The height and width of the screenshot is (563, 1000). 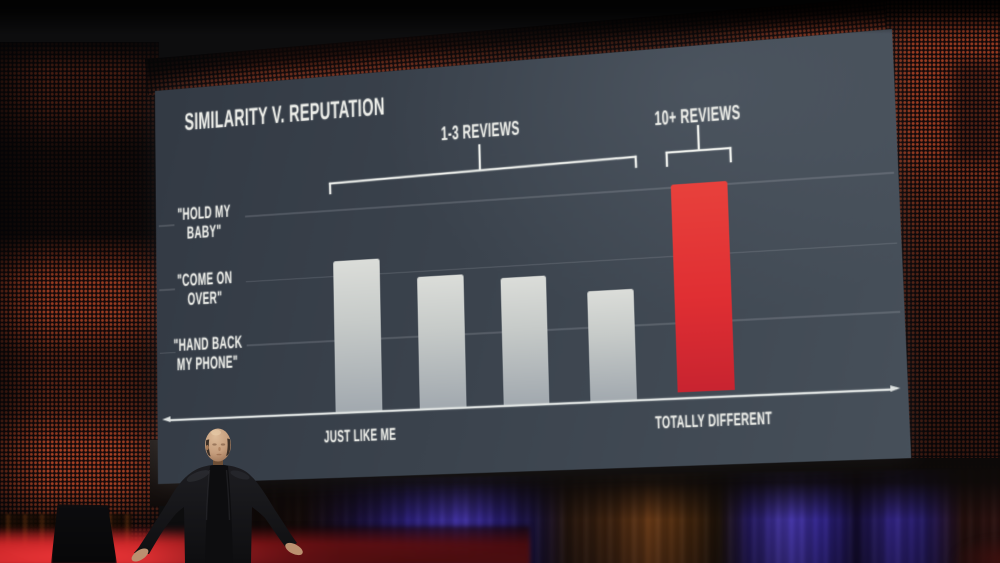 I want to click on speaker-eye-shadow-right, so click(x=223, y=444).